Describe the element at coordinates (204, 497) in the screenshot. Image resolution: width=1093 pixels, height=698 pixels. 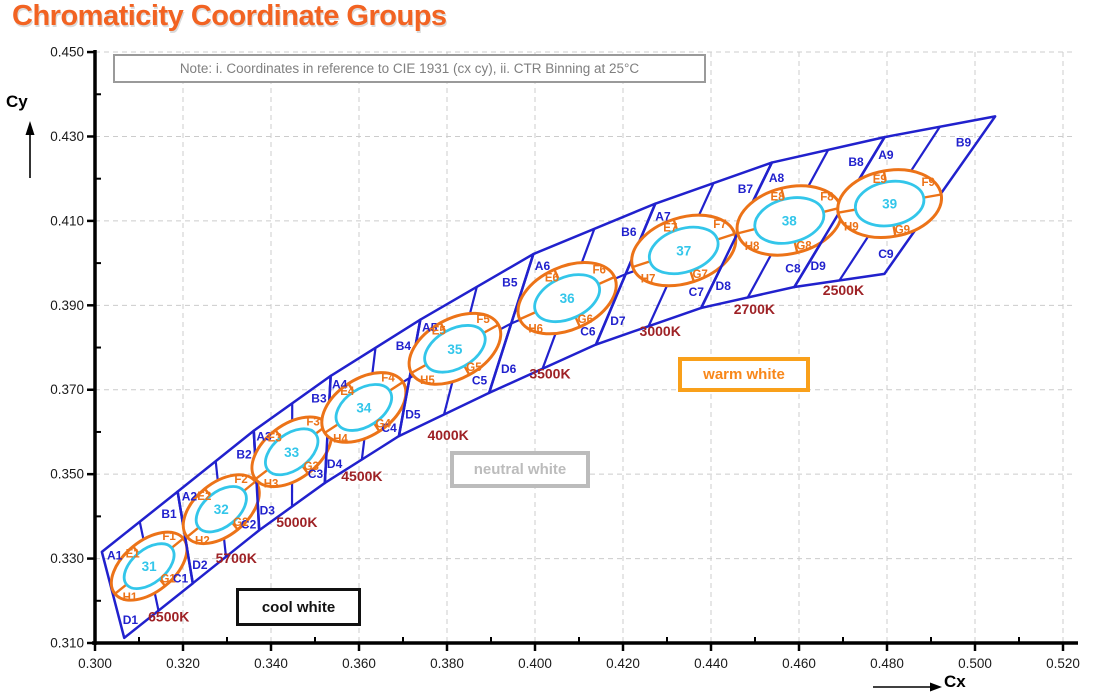
I see `ellipse-zone-label: E2` at that location.